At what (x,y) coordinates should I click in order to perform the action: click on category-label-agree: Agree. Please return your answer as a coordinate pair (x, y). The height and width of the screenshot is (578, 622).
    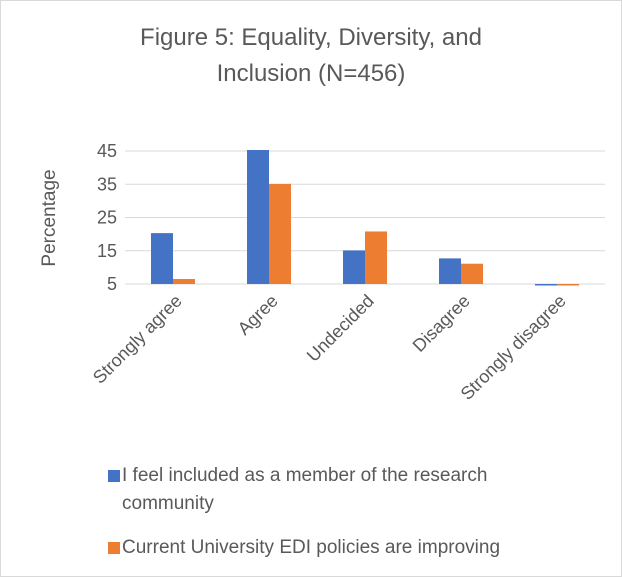
    Looking at the image, I should click on (258, 315).